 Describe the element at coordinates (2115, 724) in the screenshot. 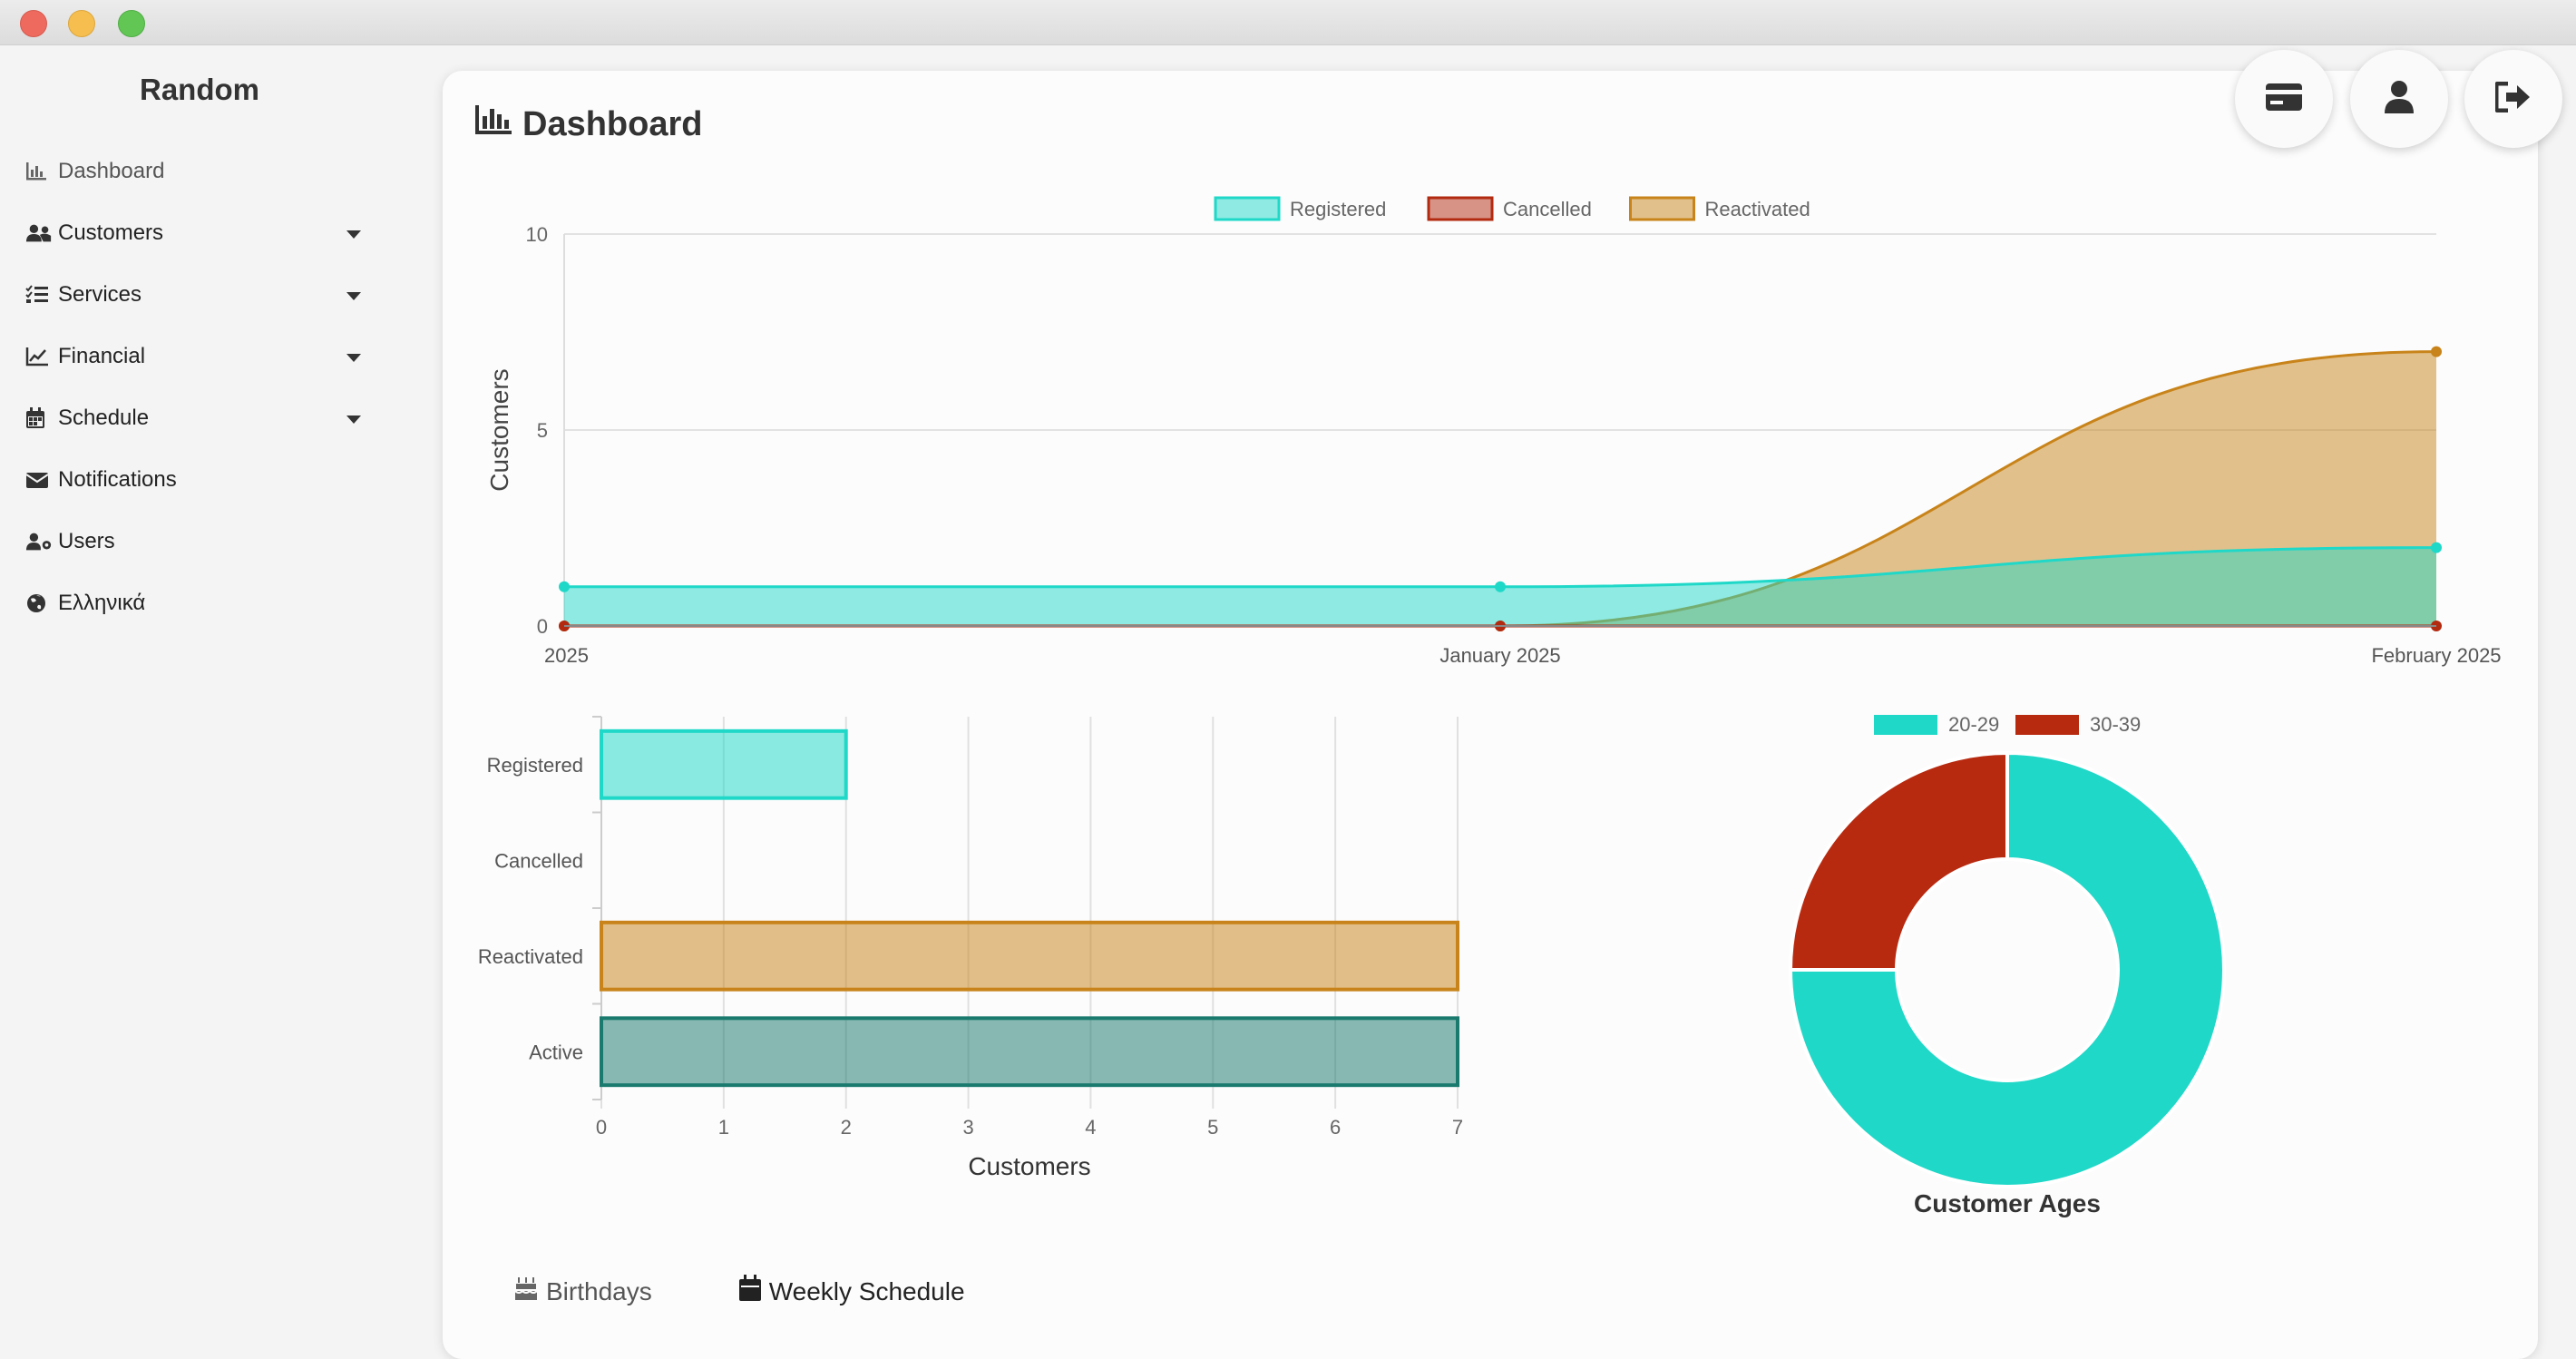

I see `legend-label: 30-39` at that location.